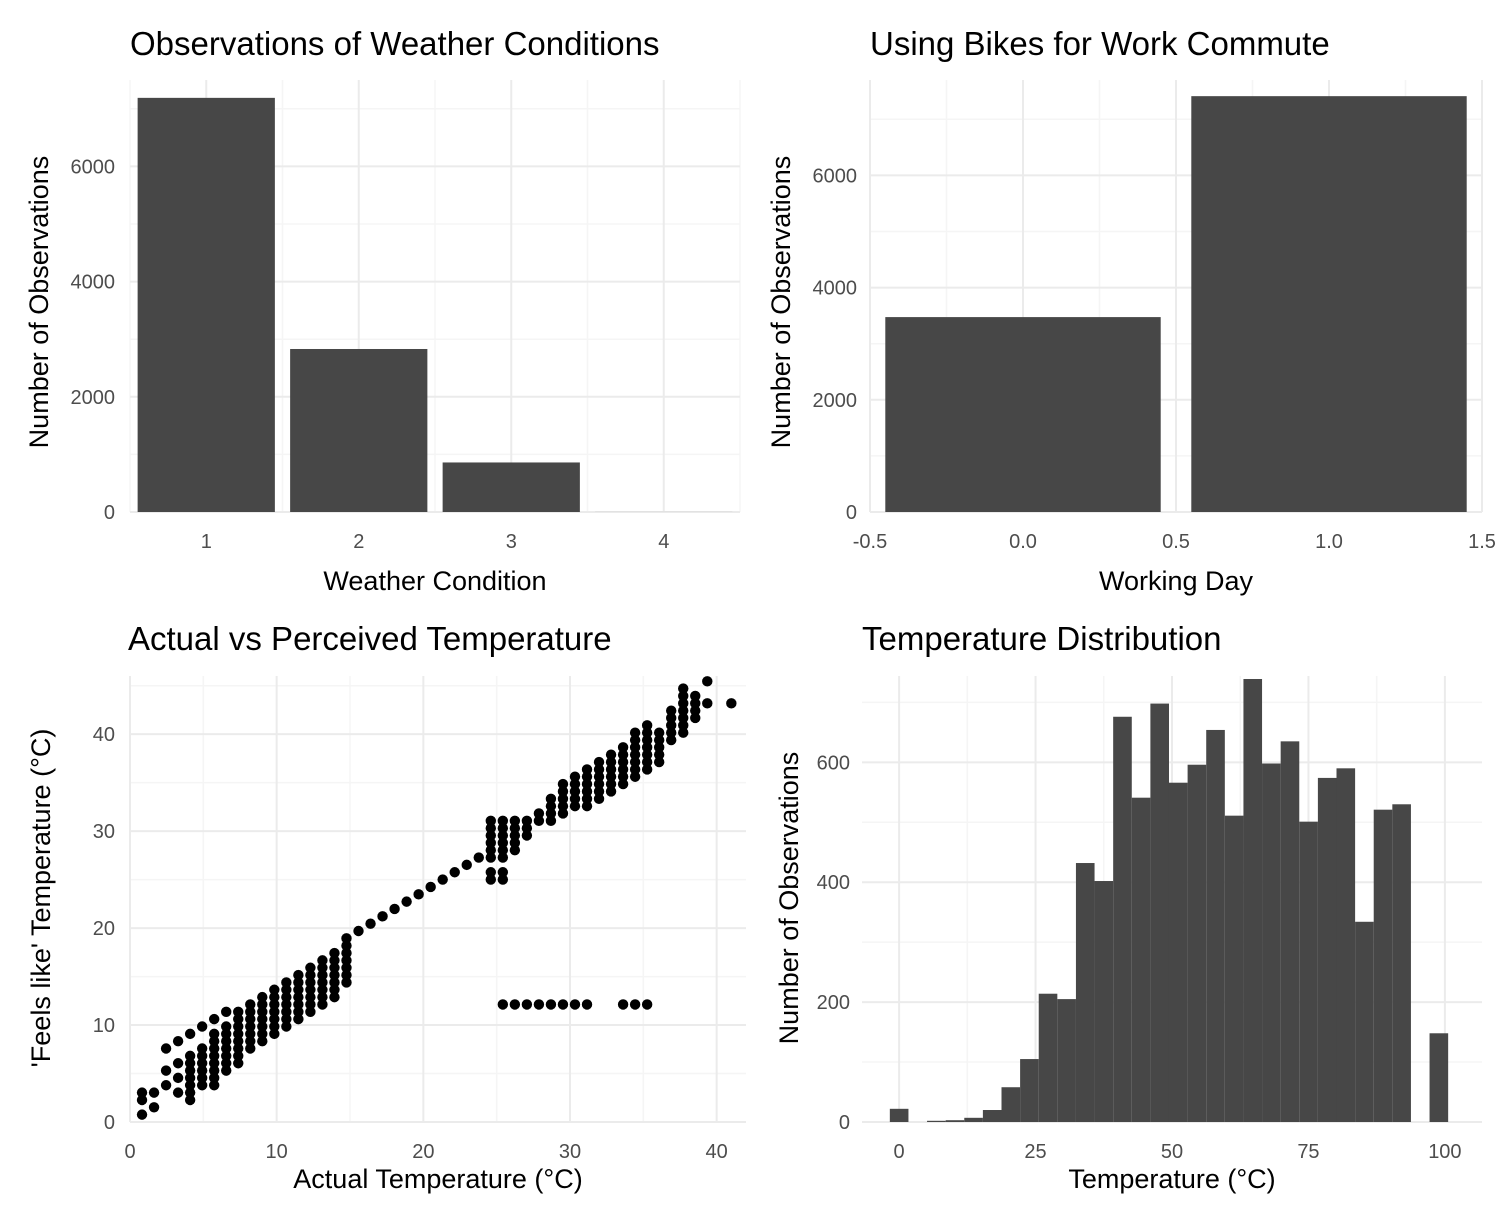 This screenshot has height=1224, width=1512. Describe the element at coordinates (835, 289) in the screenshot. I see `y-tick-label: 4000` at that location.